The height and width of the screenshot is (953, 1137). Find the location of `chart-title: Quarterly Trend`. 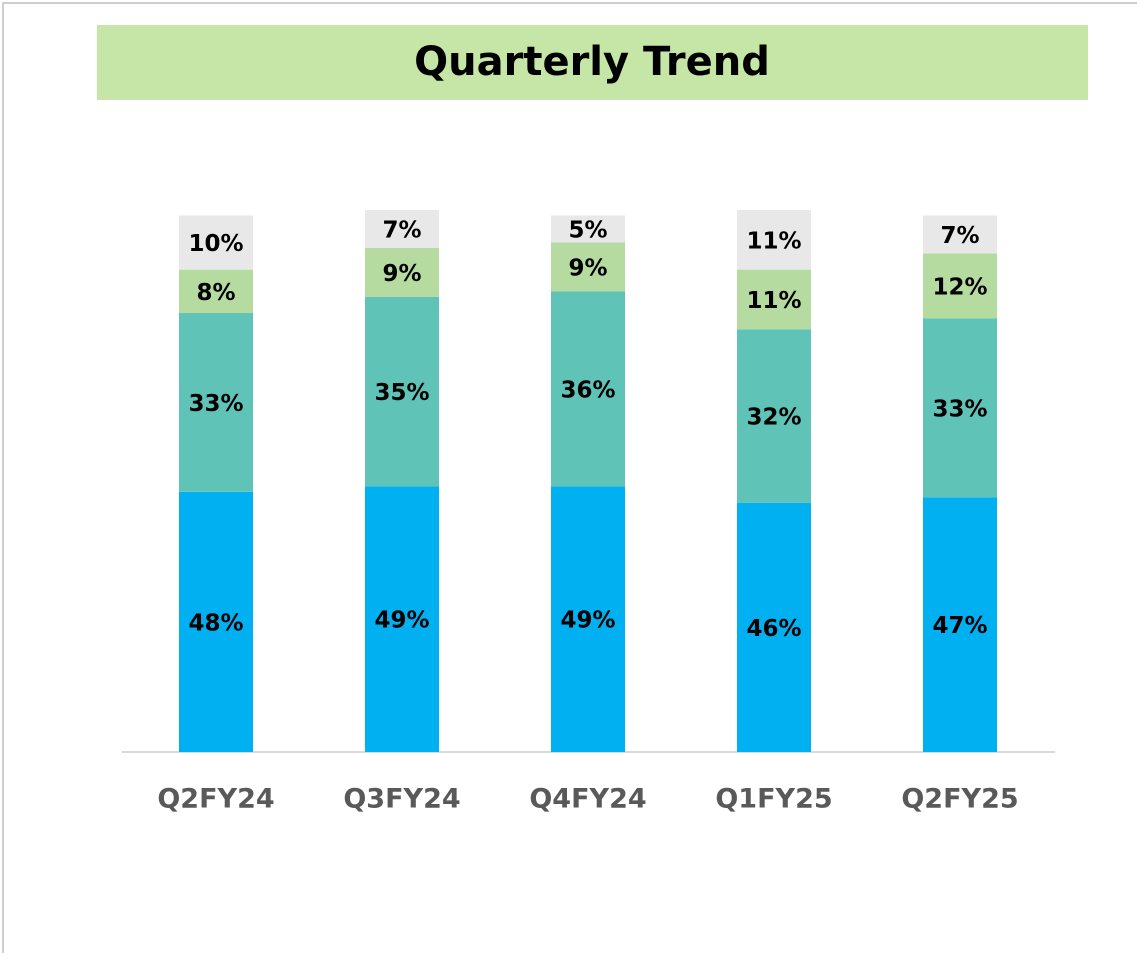

chart-title: Quarterly Trend is located at coordinates (592, 62).